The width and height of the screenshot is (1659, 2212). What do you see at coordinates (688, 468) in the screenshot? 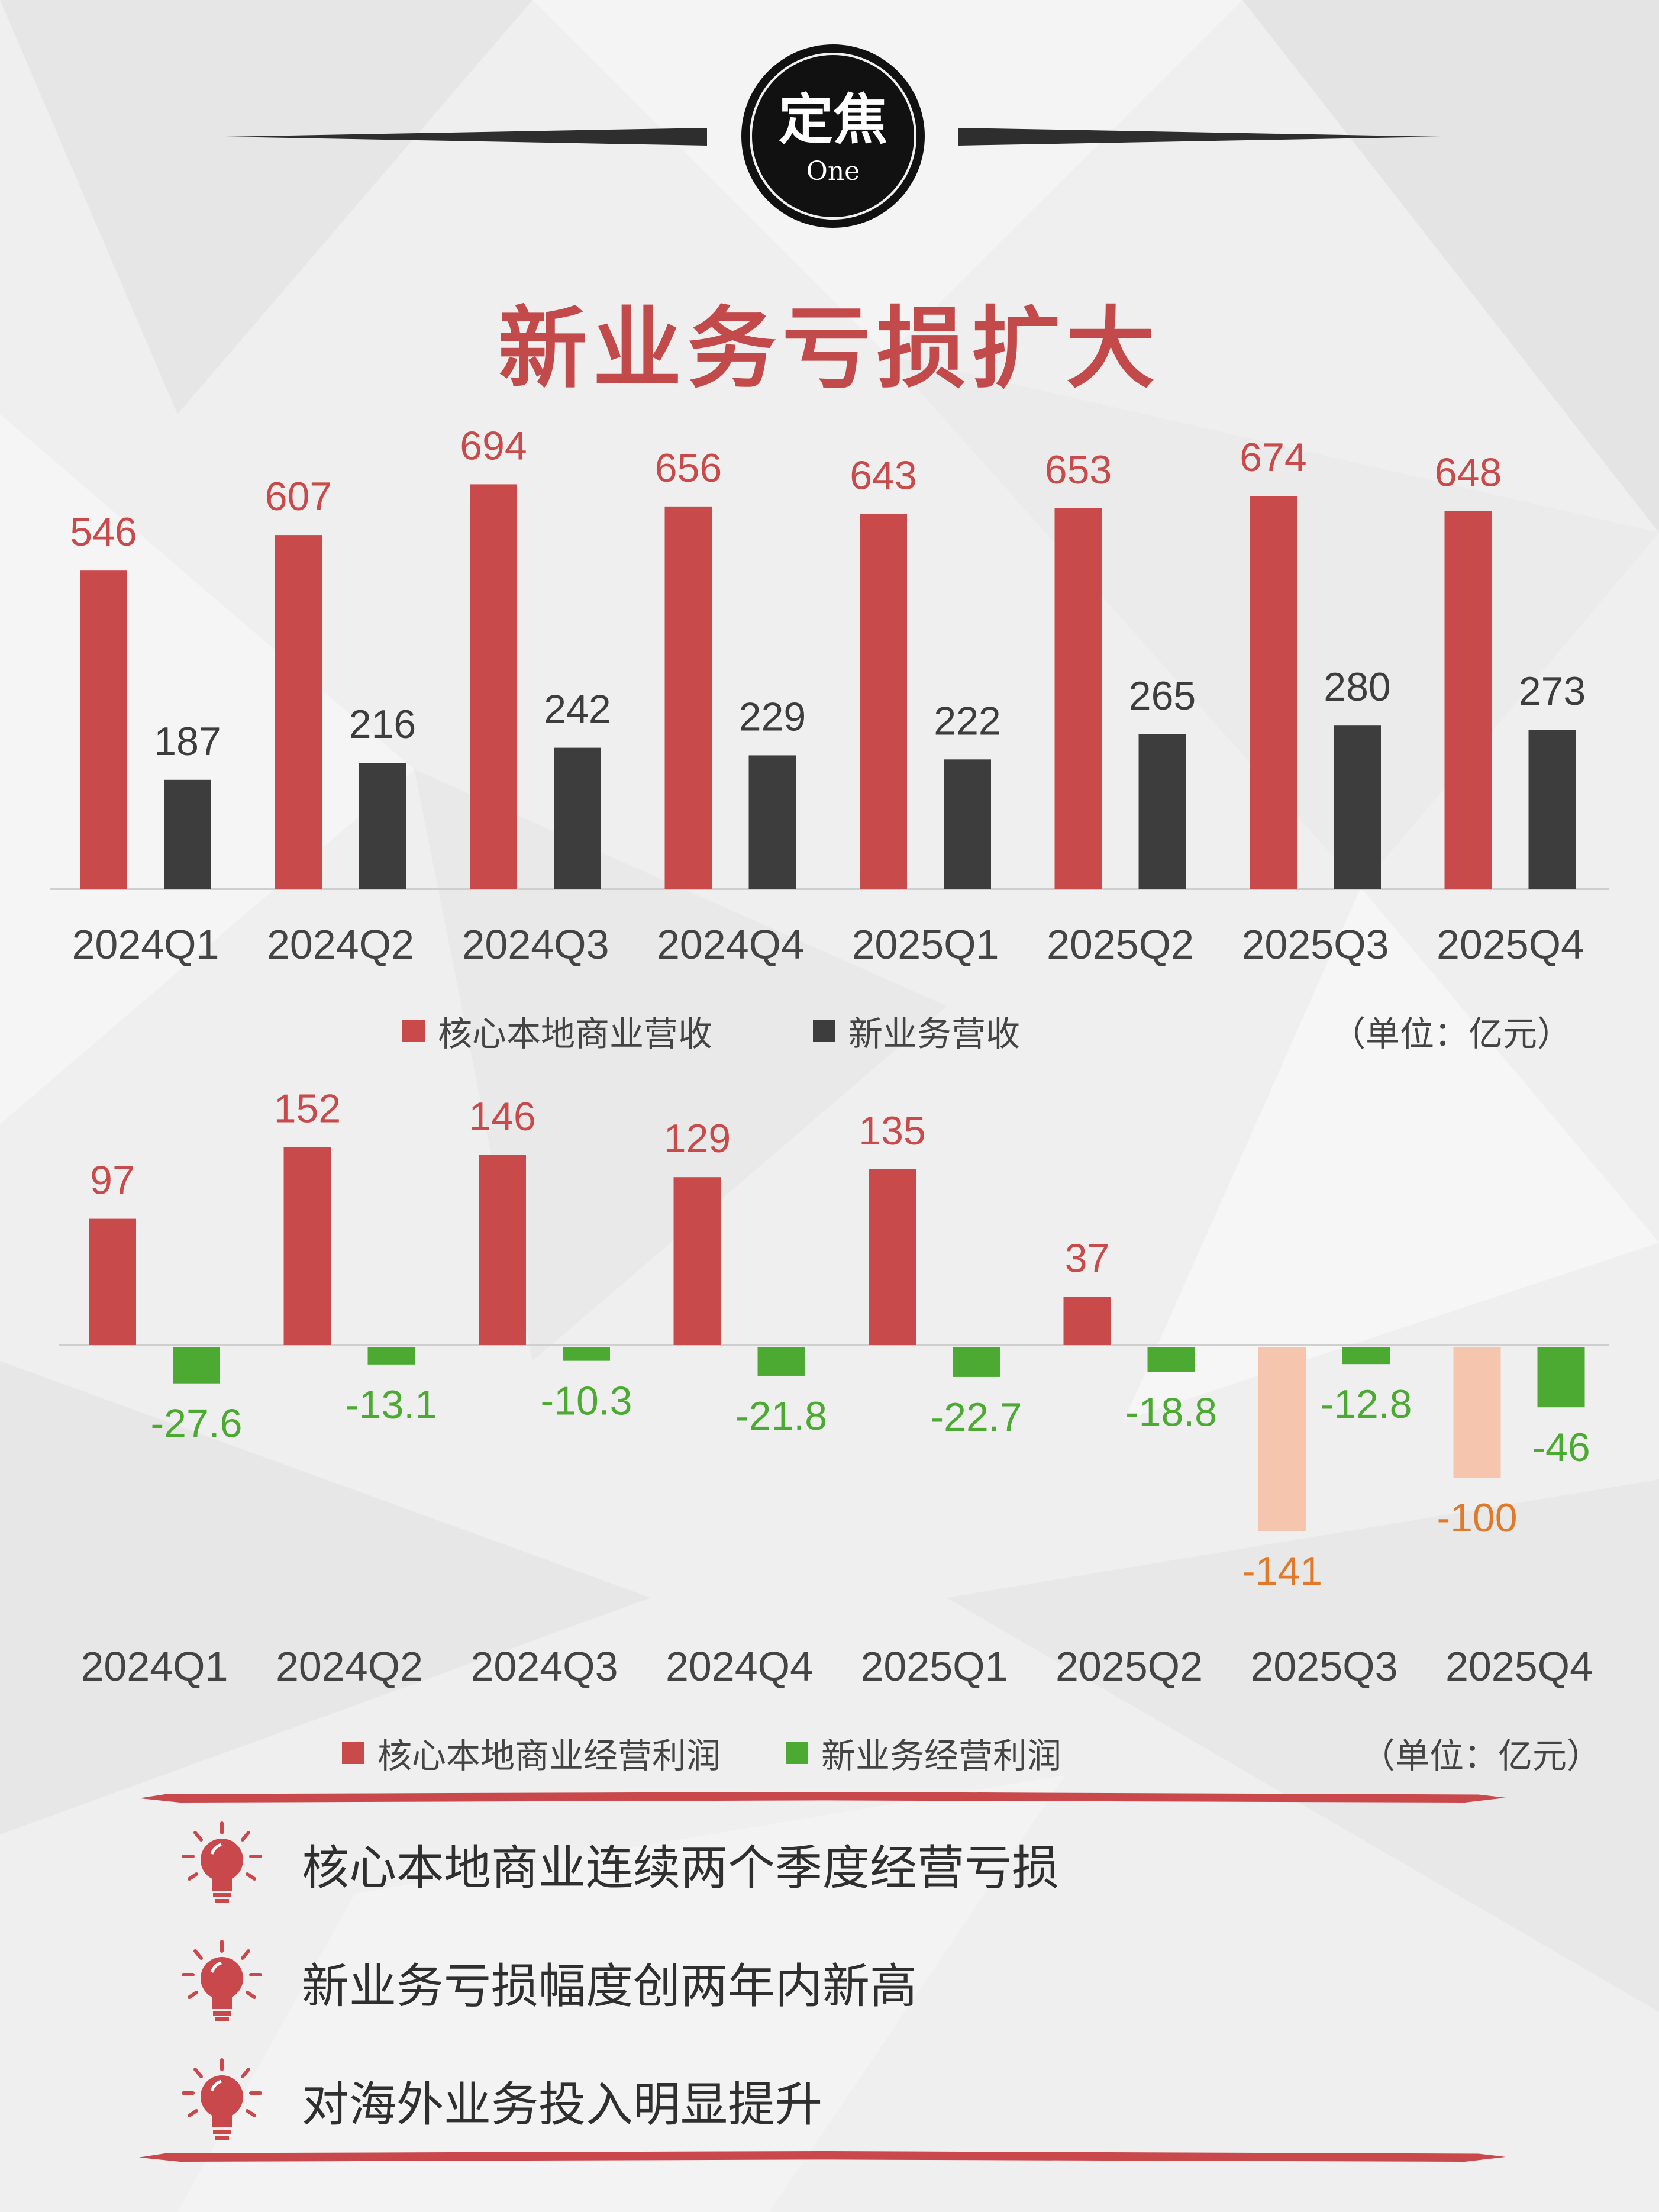
I see `label-core-revenue: 656` at bounding box center [688, 468].